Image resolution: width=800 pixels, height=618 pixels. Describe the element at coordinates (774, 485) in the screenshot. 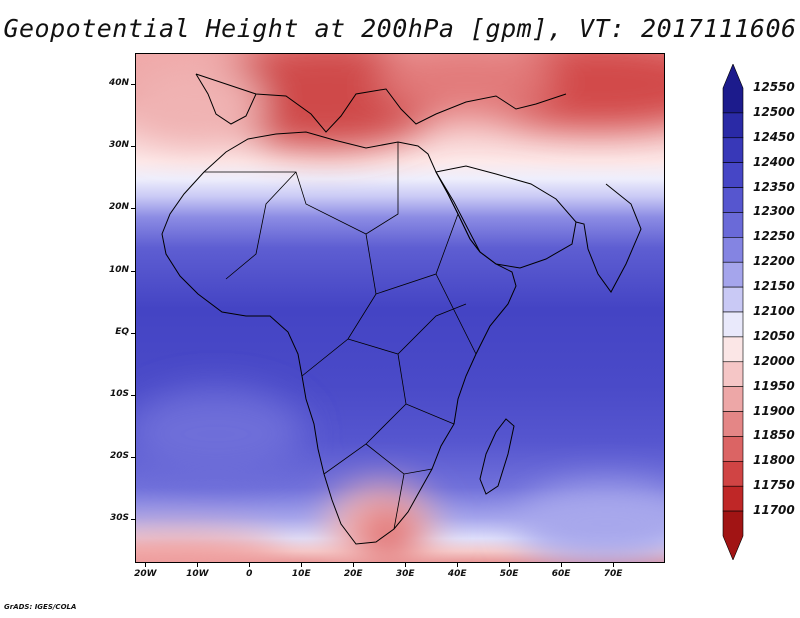

I see `colorbar-level-label: 11750` at that location.